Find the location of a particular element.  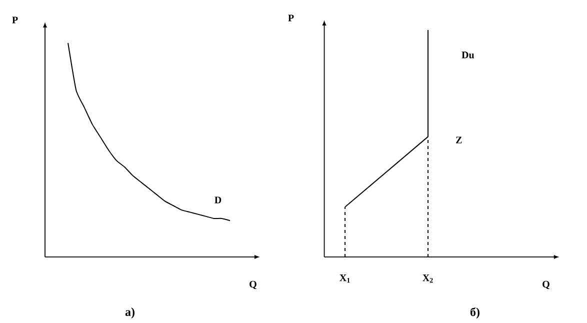

text: Du is located at coordinates (468, 55).